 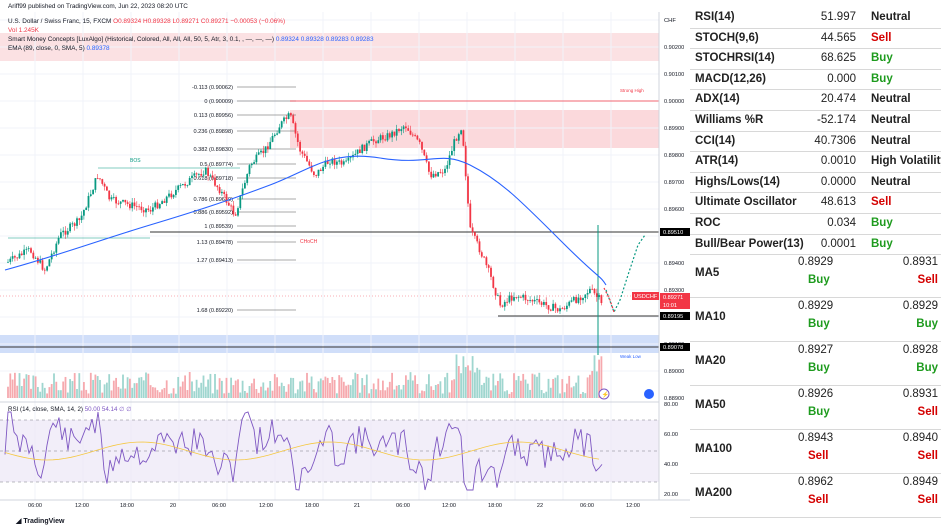 What do you see at coordinates (815, 408) in the screenshot?
I see `moving-average-row: MA50 0.8926 Buy 0.8931 Sell` at bounding box center [815, 408].